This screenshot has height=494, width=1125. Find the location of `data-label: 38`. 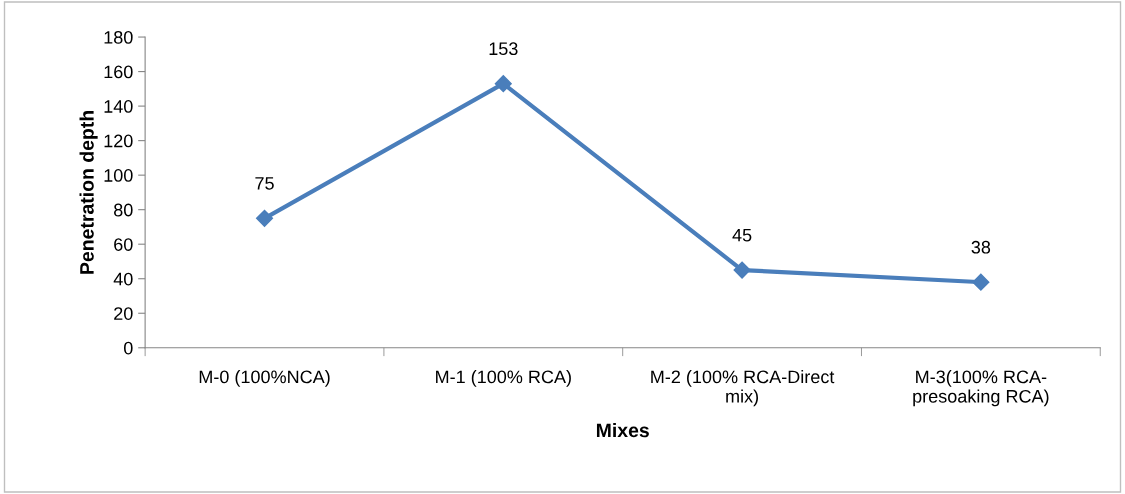

data-label: 38 is located at coordinates (981, 247).